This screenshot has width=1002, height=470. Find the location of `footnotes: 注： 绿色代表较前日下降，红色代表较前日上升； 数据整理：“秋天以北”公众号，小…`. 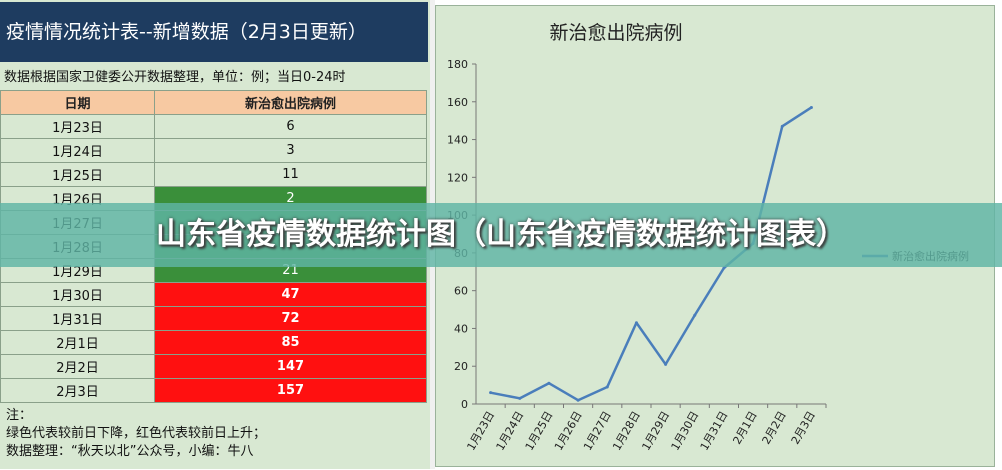

footnotes: 注： 绿色代表较前日下降，红色代表较前日上升； 数据整理：“秋天以北”公众号，小… is located at coordinates (136, 434).